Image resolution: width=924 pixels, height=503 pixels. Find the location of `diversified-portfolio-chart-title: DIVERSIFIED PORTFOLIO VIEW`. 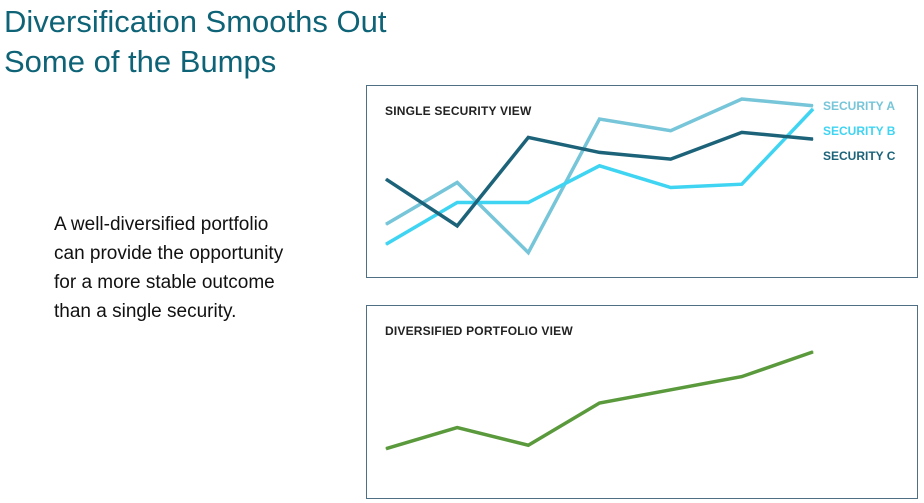

diversified-portfolio-chart-title: DIVERSIFIED PORTFOLIO VIEW is located at coordinates (479, 331).